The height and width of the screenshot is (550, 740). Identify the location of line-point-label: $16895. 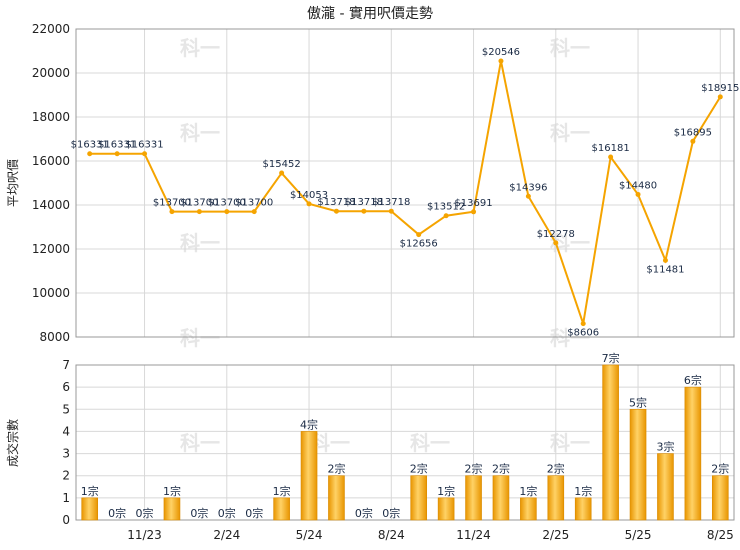
(693, 132).